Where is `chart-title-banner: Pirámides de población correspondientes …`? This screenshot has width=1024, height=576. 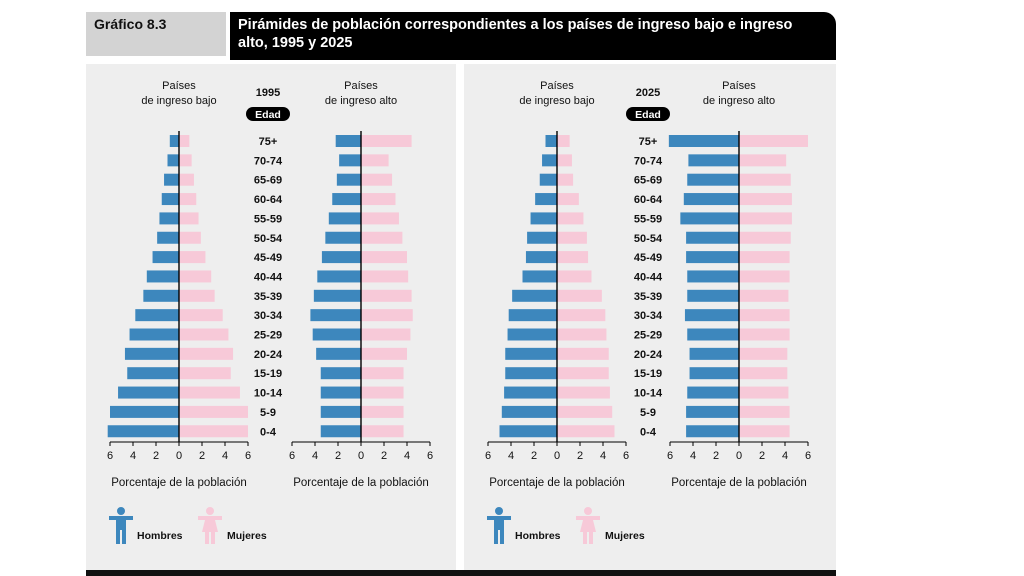
chart-title-banner: Pirámides de población correspondientes … is located at coordinates (533, 36).